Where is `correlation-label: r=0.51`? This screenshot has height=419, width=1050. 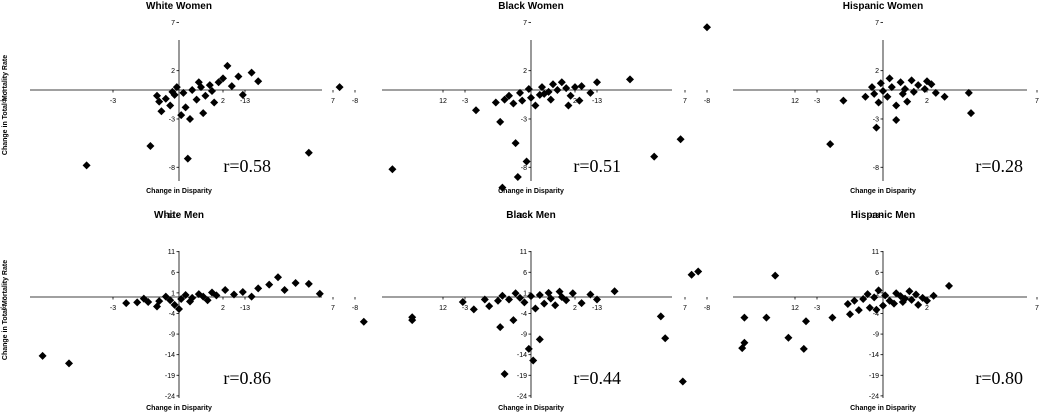
correlation-label: r=0.51 is located at coordinates (597, 166).